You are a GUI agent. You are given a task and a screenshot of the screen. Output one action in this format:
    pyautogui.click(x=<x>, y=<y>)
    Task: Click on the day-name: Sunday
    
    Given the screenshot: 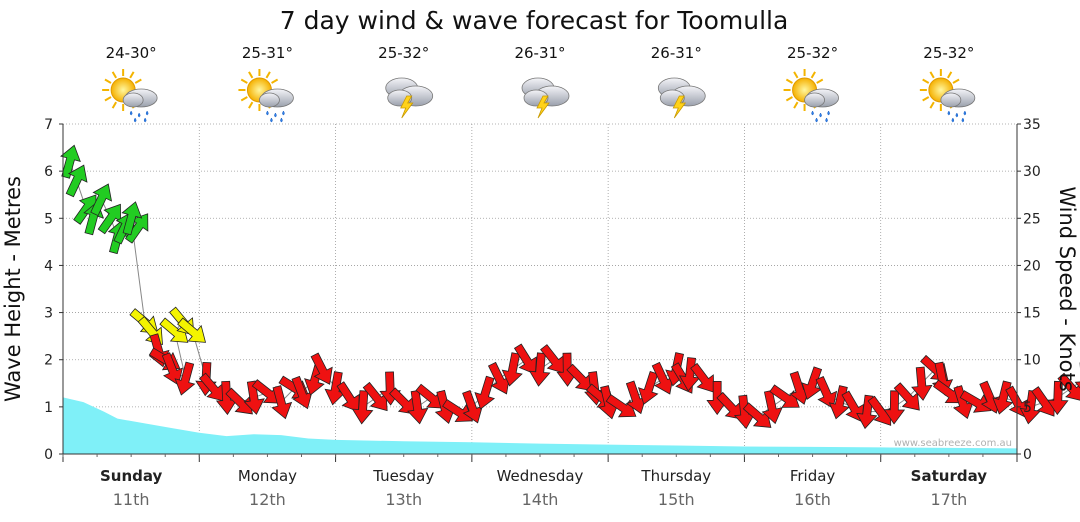 What is the action you would take?
    pyautogui.click(x=131, y=476)
    